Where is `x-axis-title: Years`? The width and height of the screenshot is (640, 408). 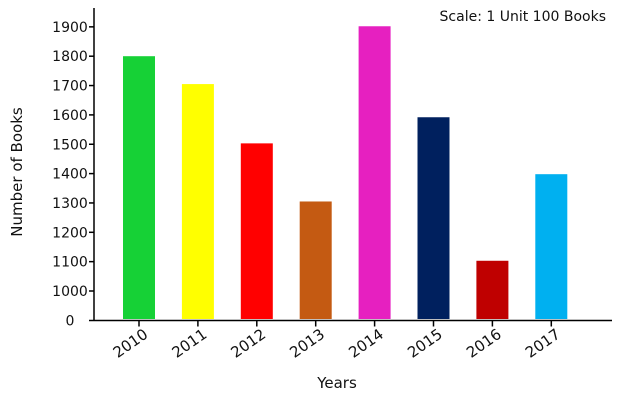
x-axis-title: Years is located at coordinates (336, 383).